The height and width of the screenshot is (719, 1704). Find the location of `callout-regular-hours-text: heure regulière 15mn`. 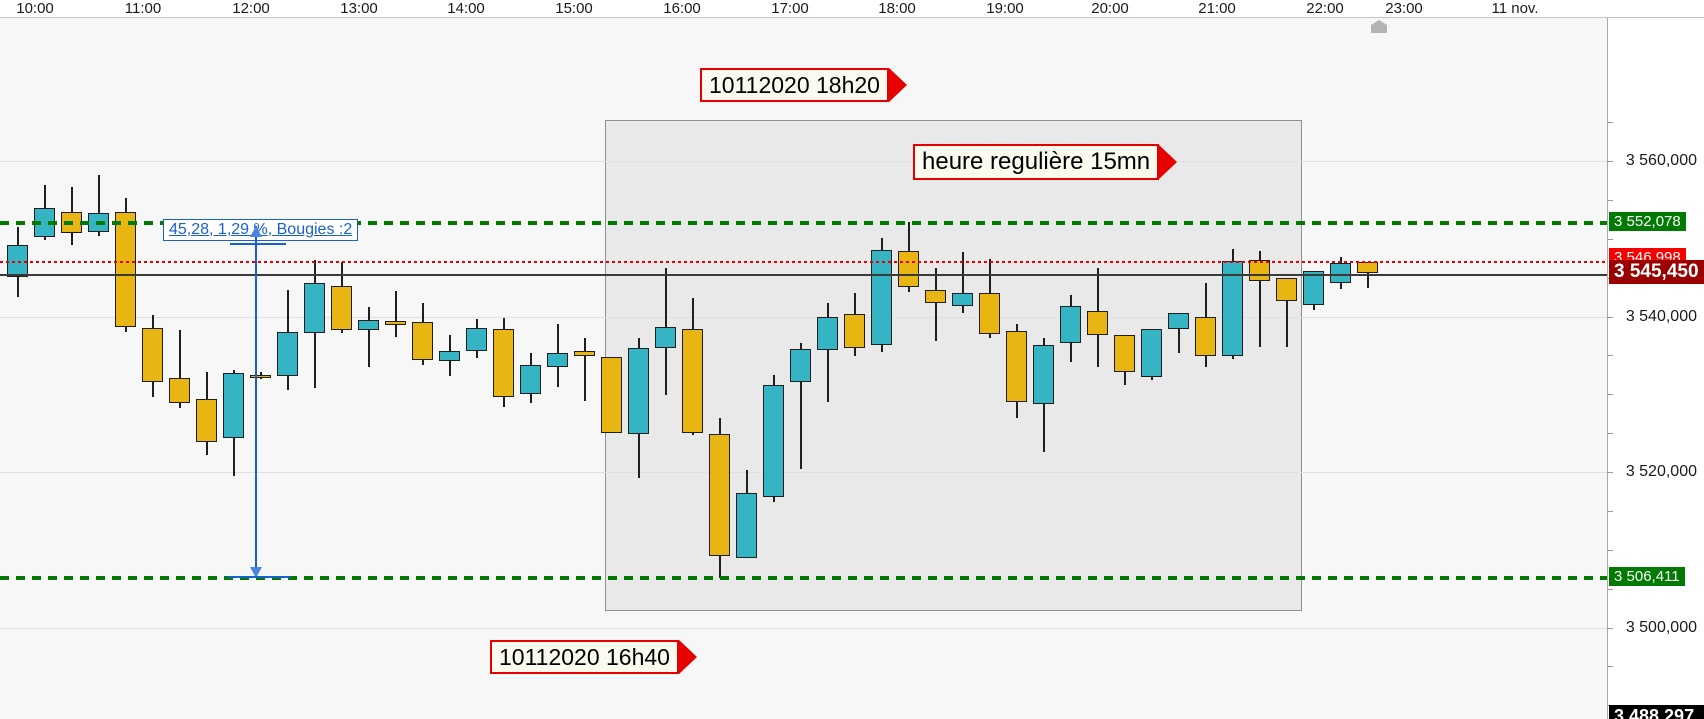

callout-regular-hours-text: heure regulière 15mn is located at coordinates (1036, 161).